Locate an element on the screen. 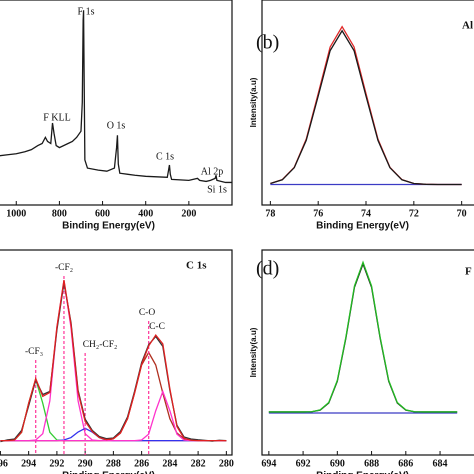  peak-label: -CF₃ is located at coordinates (34, 352).